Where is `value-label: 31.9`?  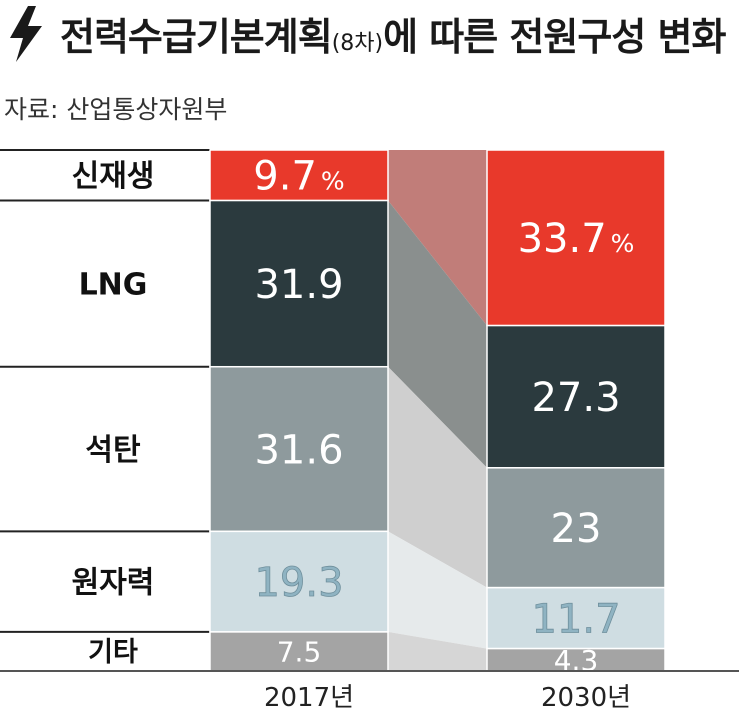 value-label: 31.9 is located at coordinates (298, 285).